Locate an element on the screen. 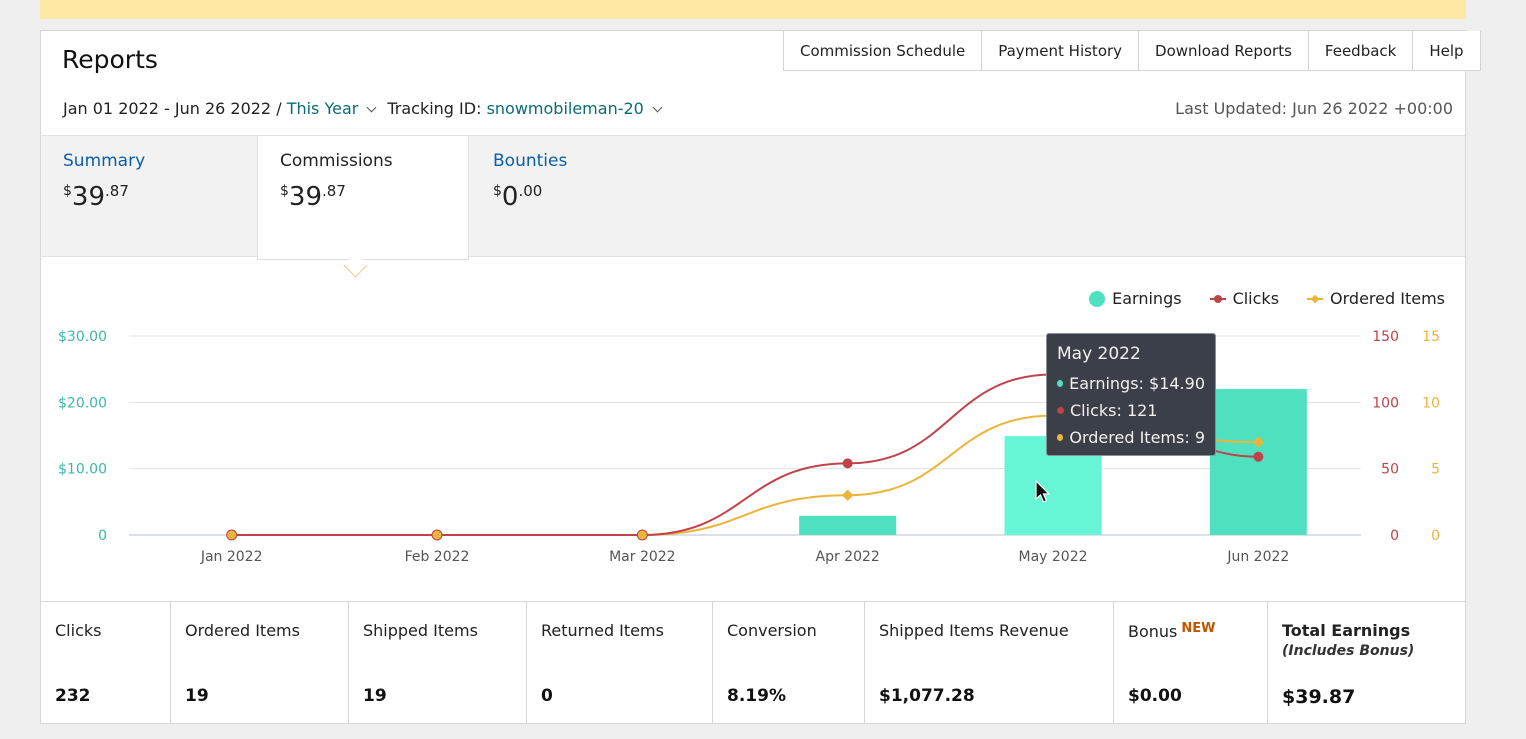 The width and height of the screenshot is (1526, 739). y-right-ordered-tick-label: 10 is located at coordinates (1431, 403).